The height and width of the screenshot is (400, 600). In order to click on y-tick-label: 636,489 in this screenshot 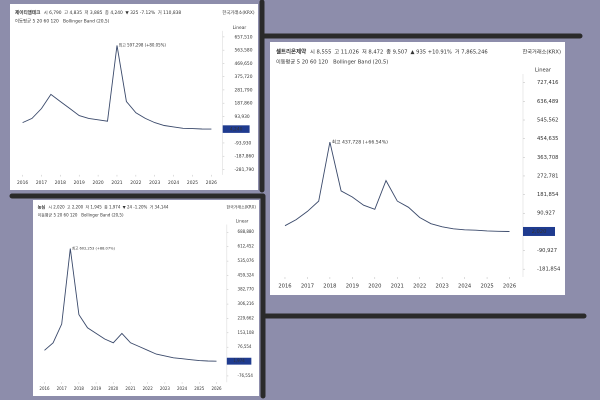, I will do `click(547, 102)`.